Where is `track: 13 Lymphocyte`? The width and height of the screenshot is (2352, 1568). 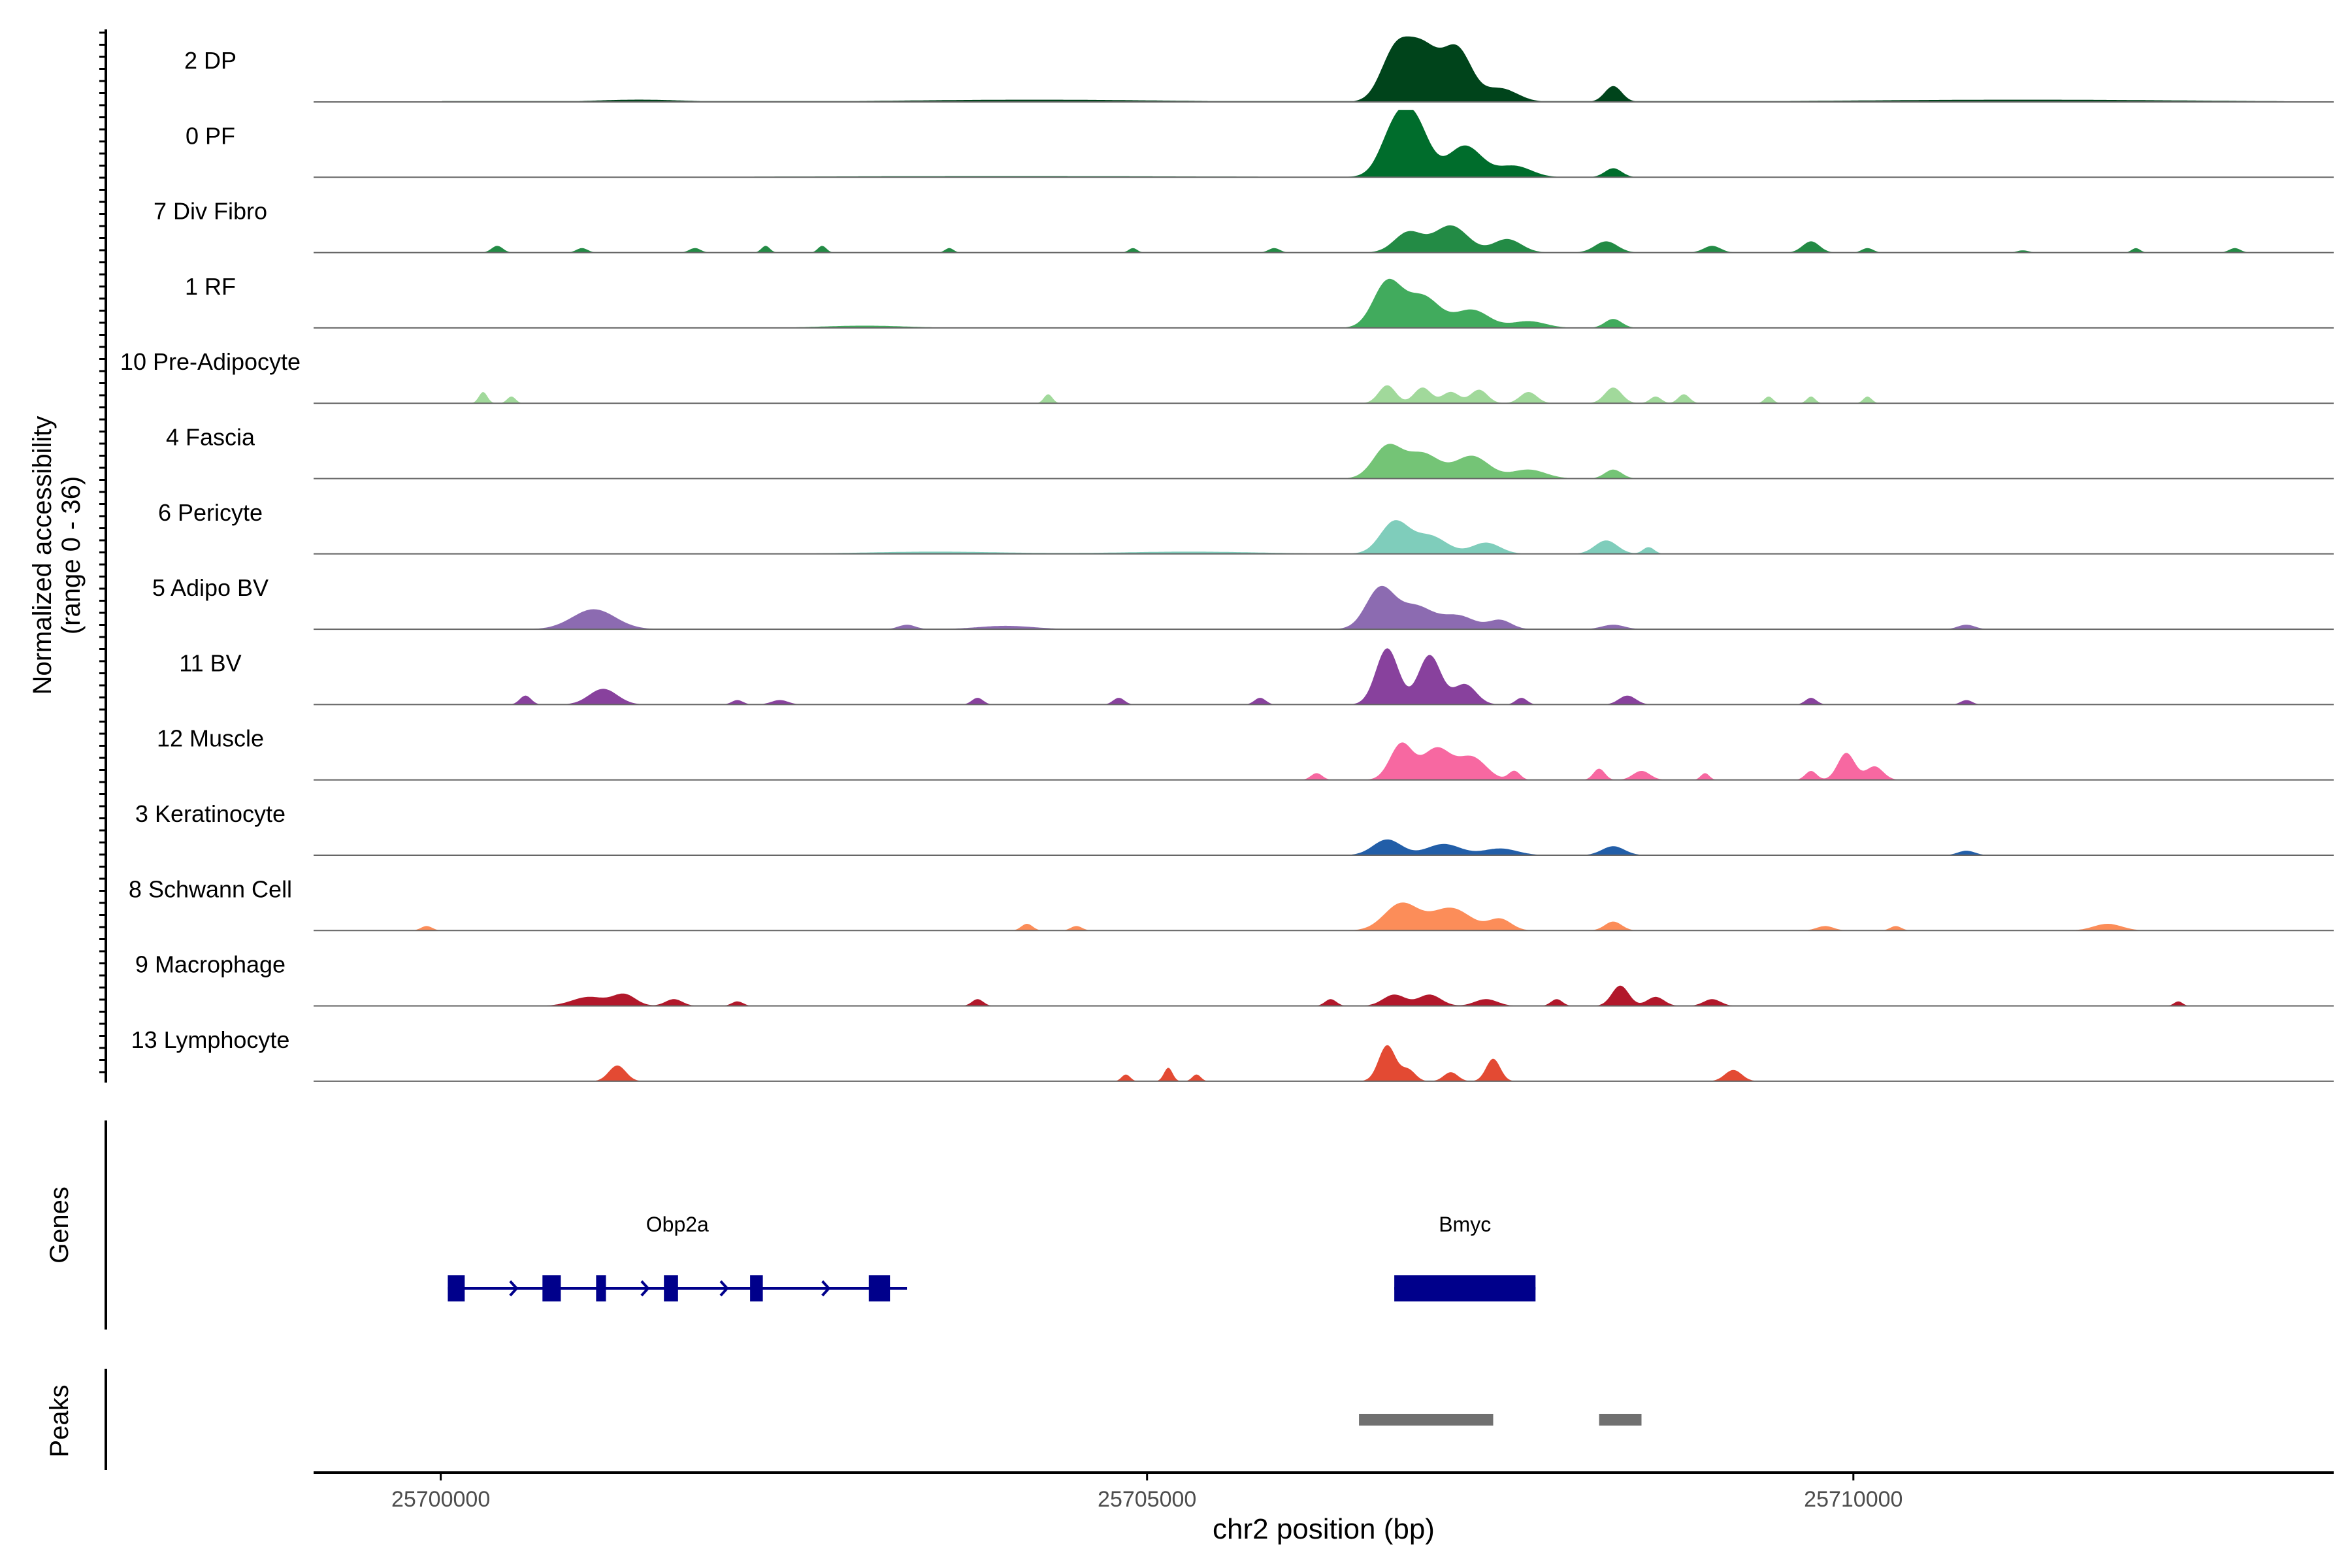
track: 13 Lymphocyte is located at coordinates (1232, 1054).